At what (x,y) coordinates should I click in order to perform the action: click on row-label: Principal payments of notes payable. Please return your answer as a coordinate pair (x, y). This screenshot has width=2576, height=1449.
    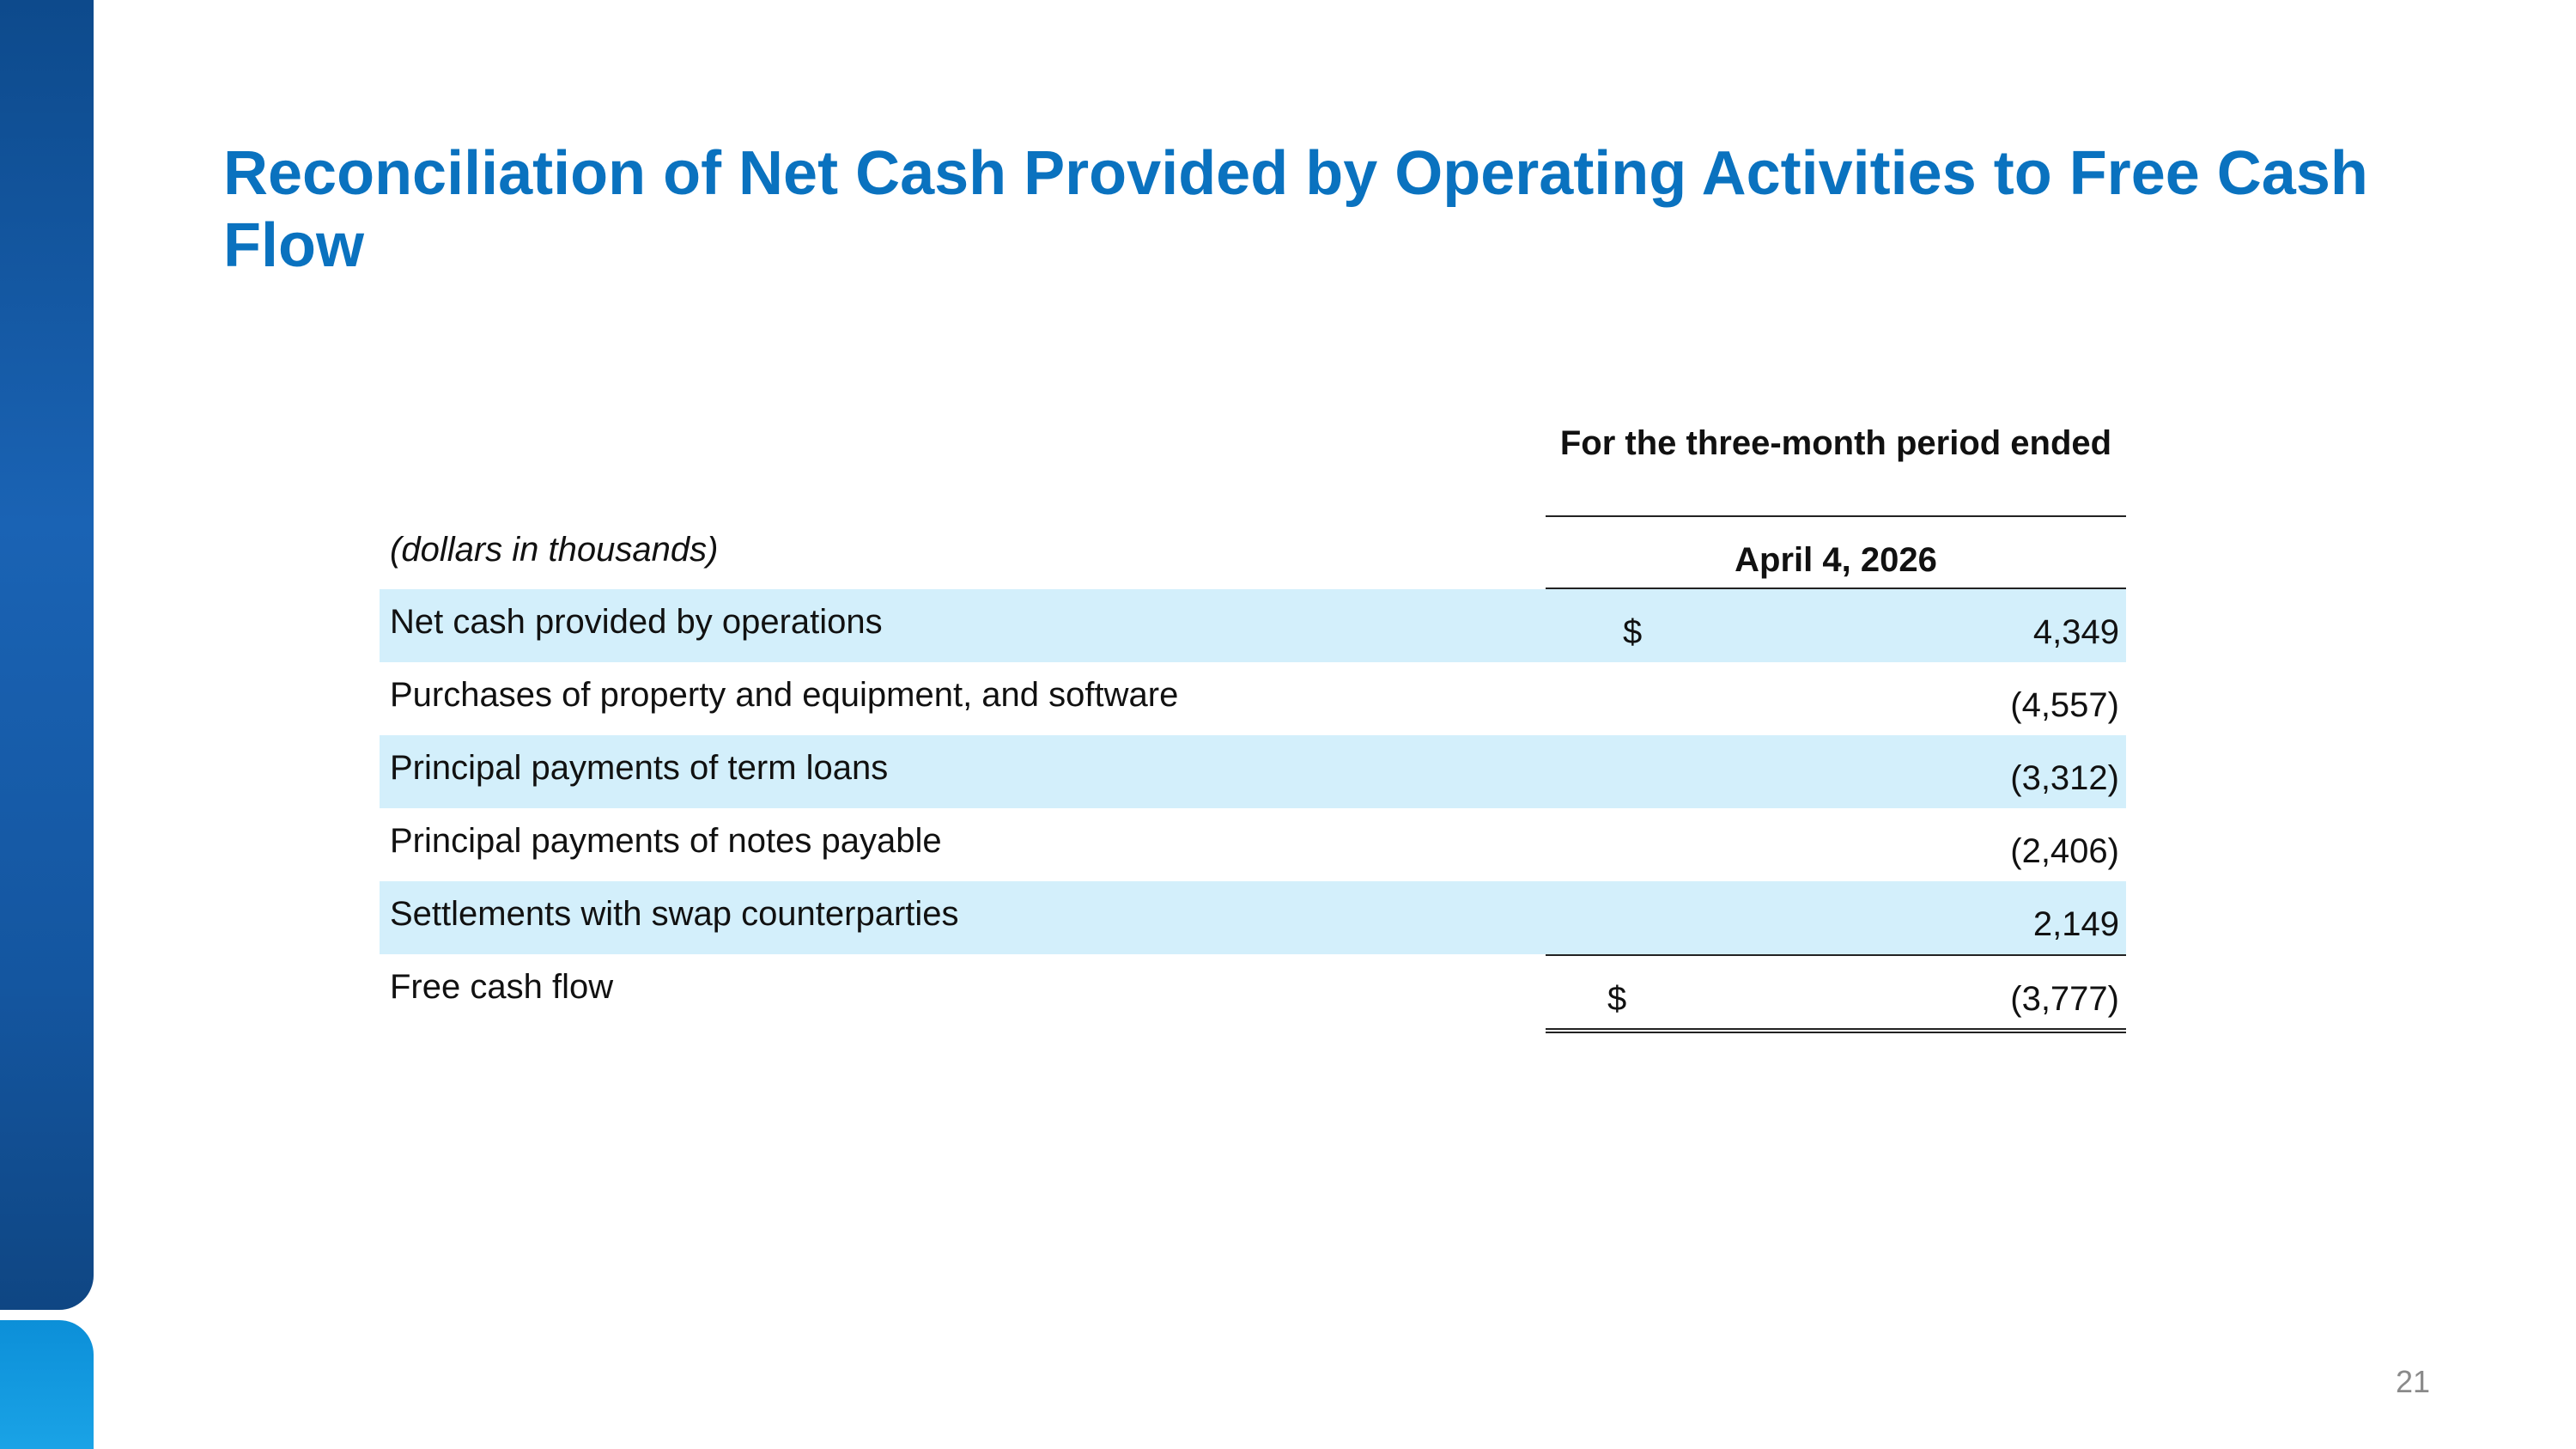
    Looking at the image, I should click on (666, 841).